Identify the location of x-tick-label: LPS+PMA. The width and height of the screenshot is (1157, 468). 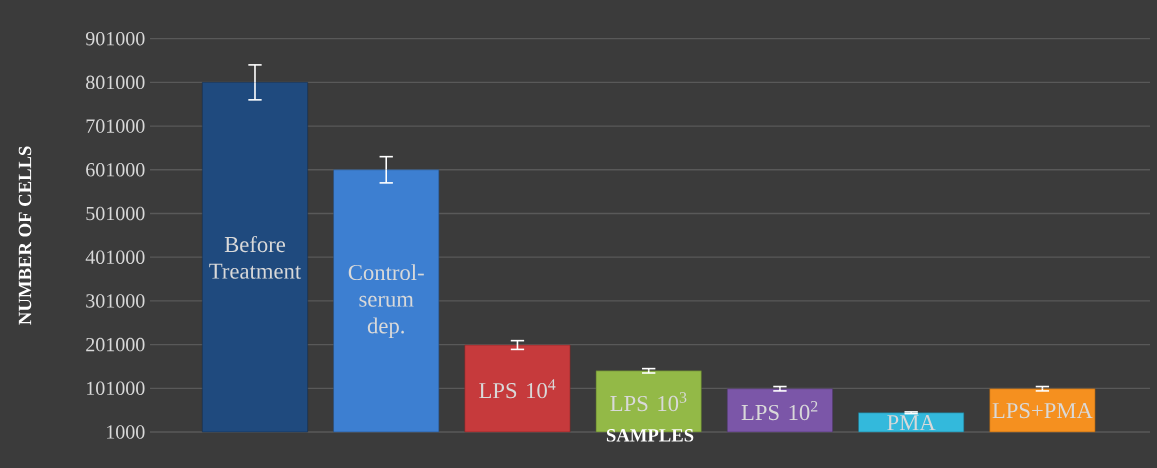
(1042, 410).